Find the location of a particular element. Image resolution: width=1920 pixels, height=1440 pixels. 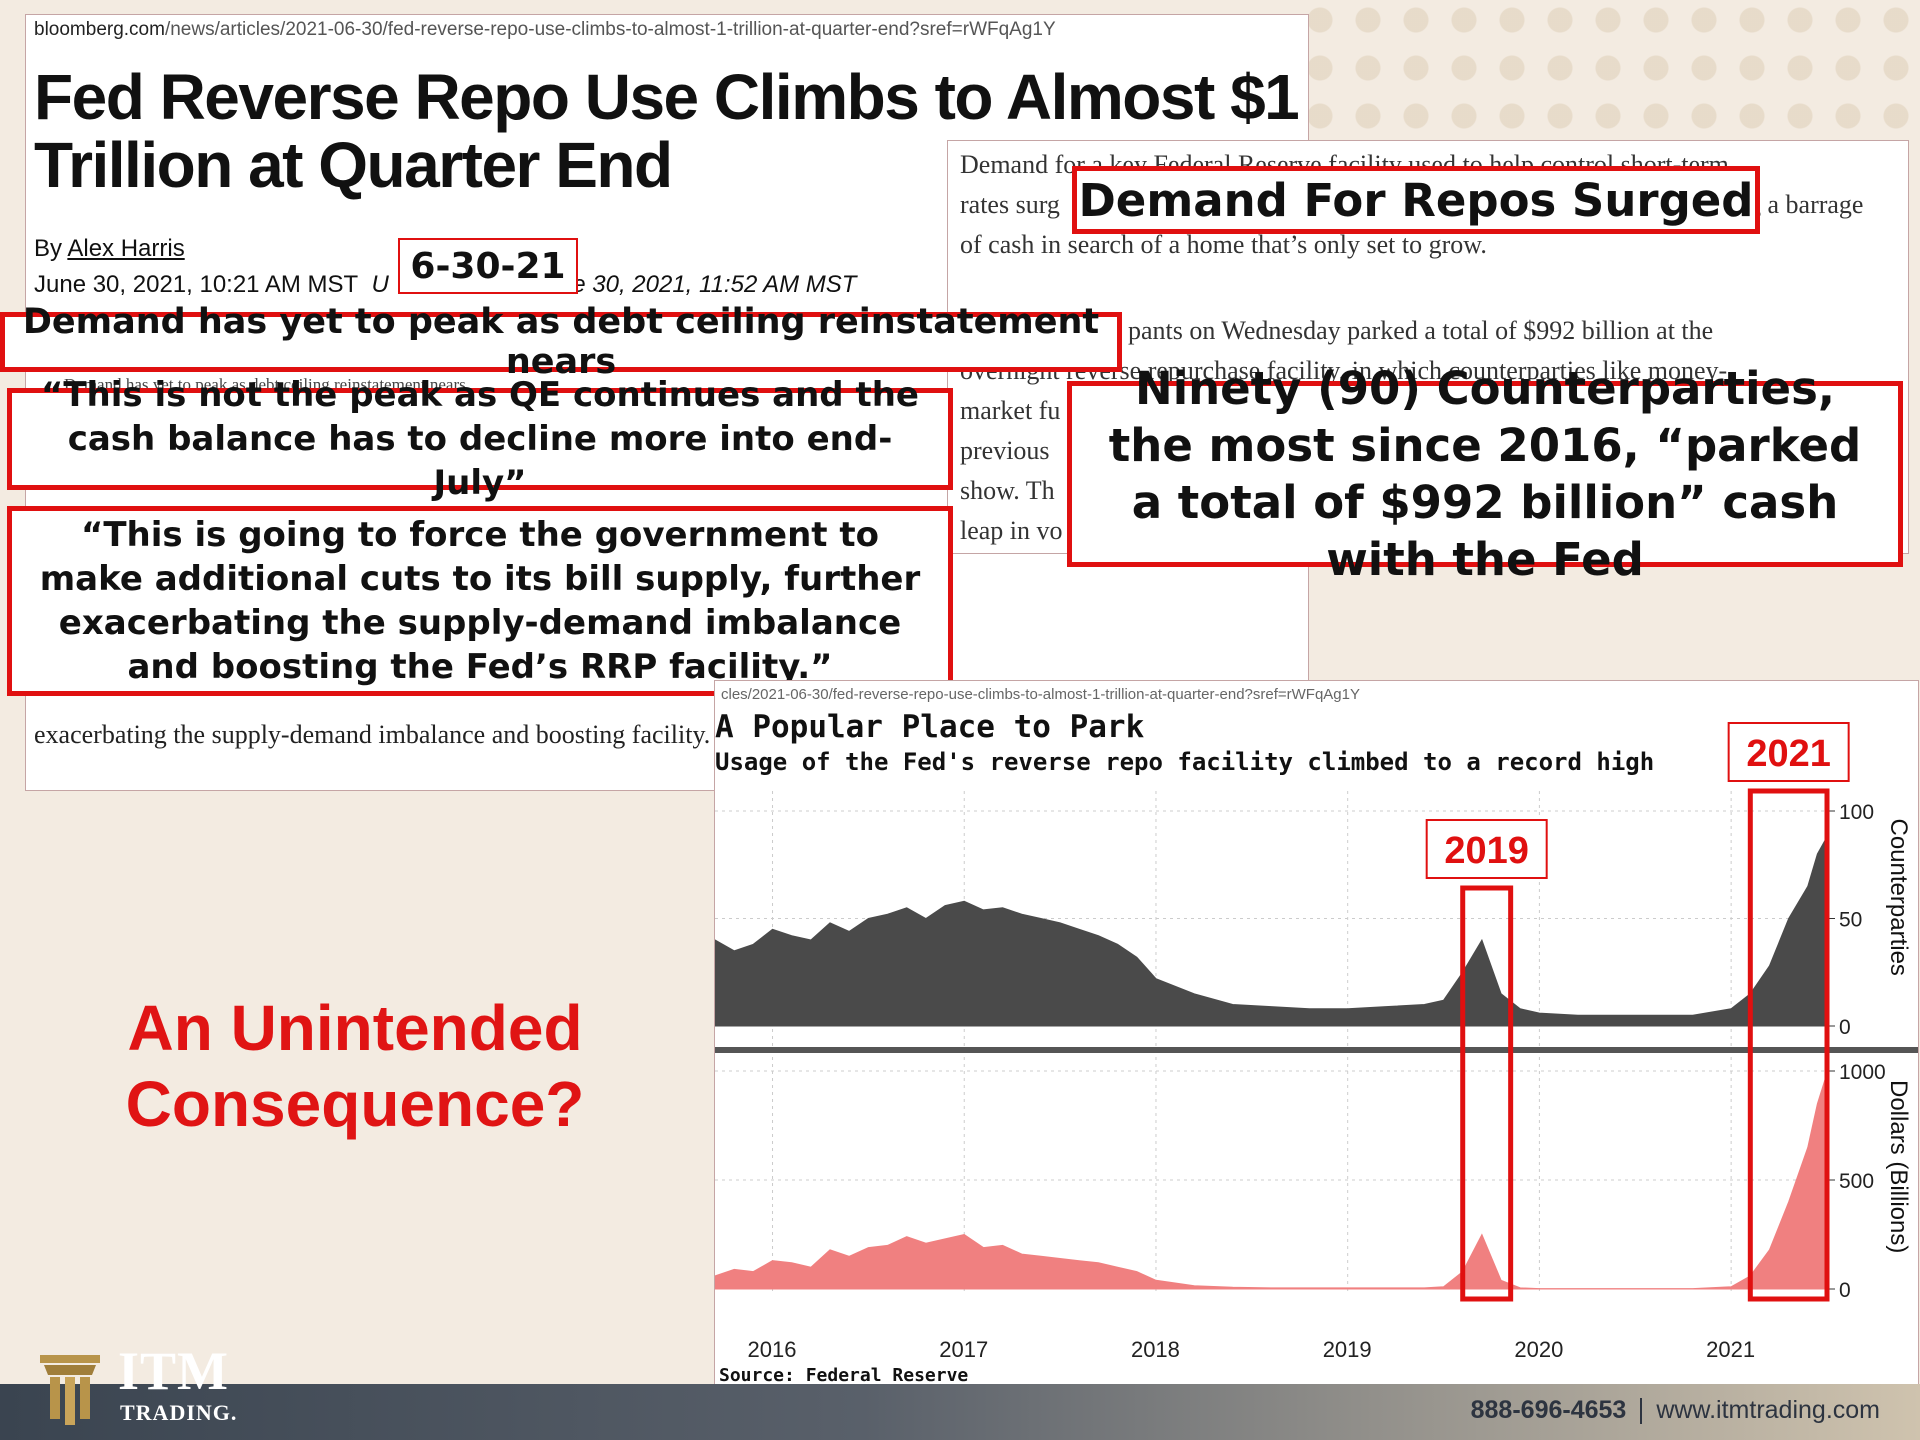

body-line: g a barrage is located at coordinates (1806, 204).